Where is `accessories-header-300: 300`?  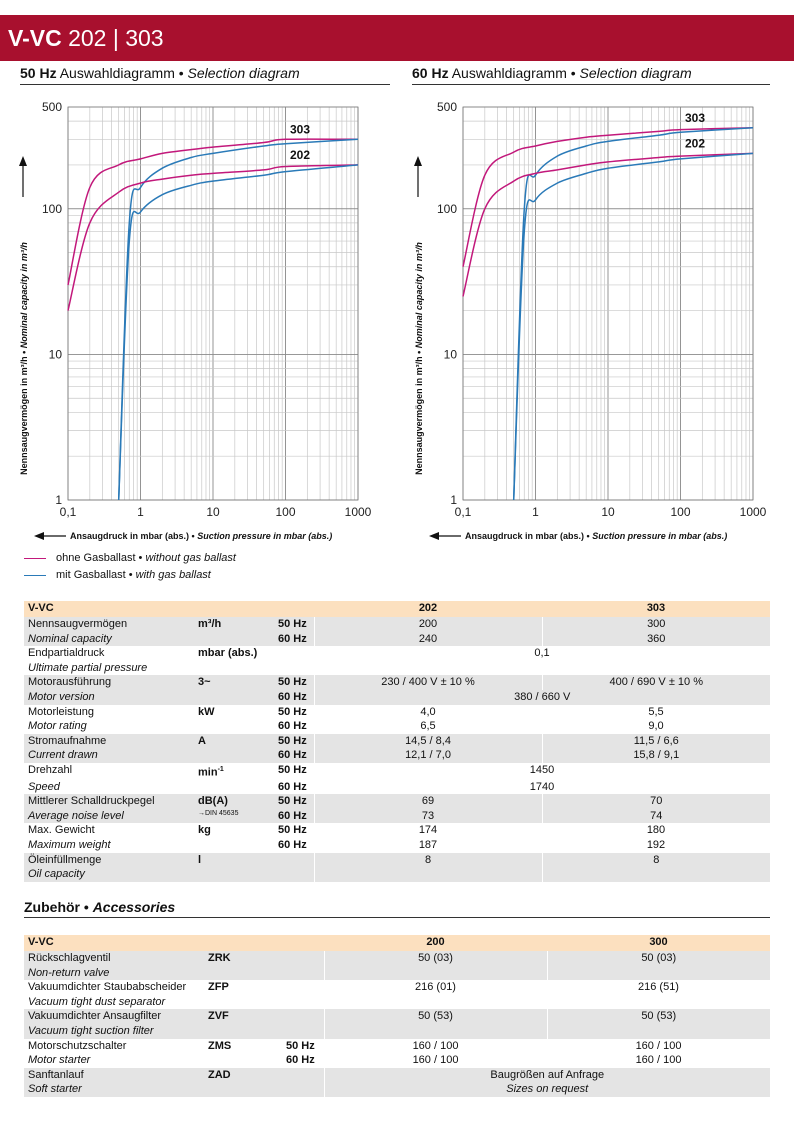
accessories-header-300: 300 is located at coordinates (658, 943).